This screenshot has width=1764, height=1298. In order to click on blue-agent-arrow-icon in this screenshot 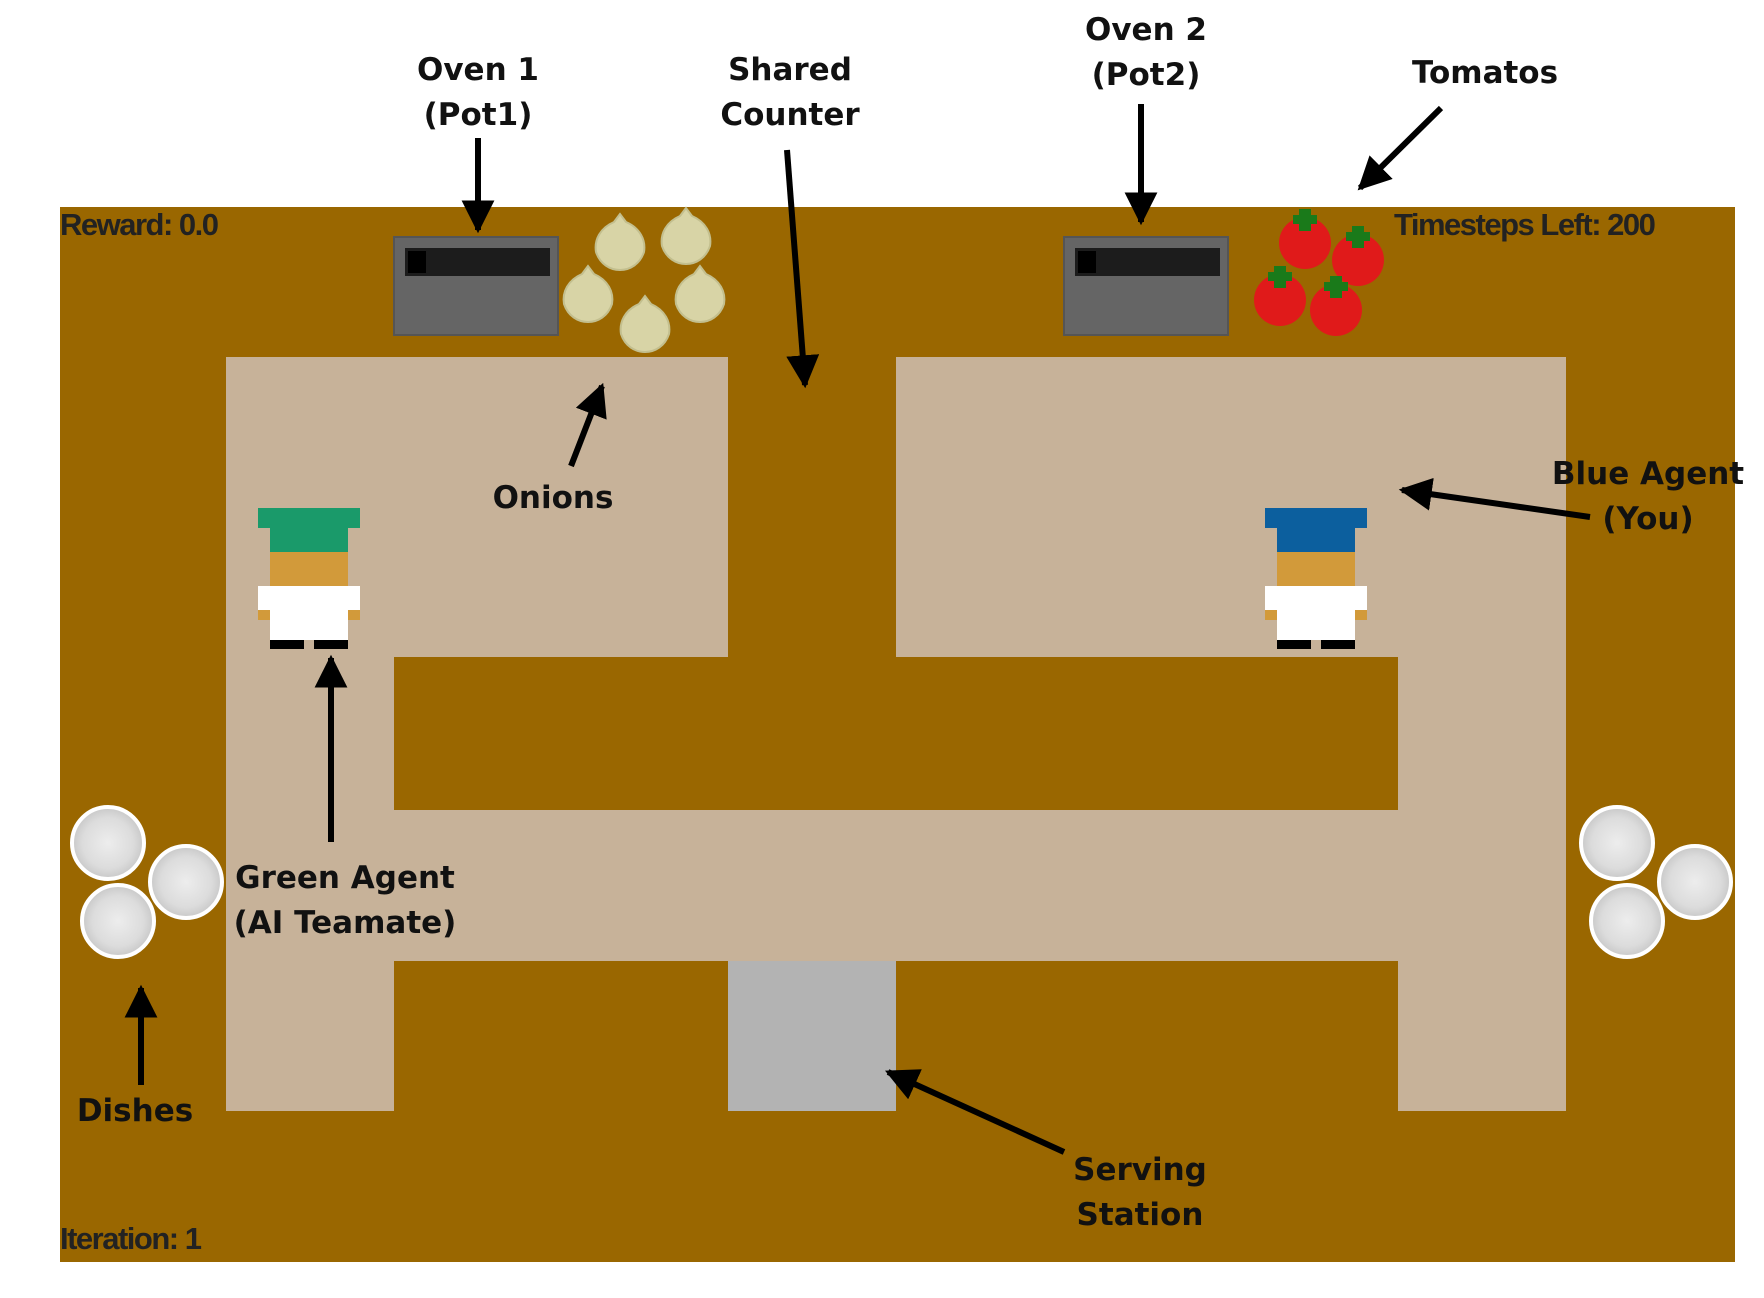, I will do `click(1494, 498)`.